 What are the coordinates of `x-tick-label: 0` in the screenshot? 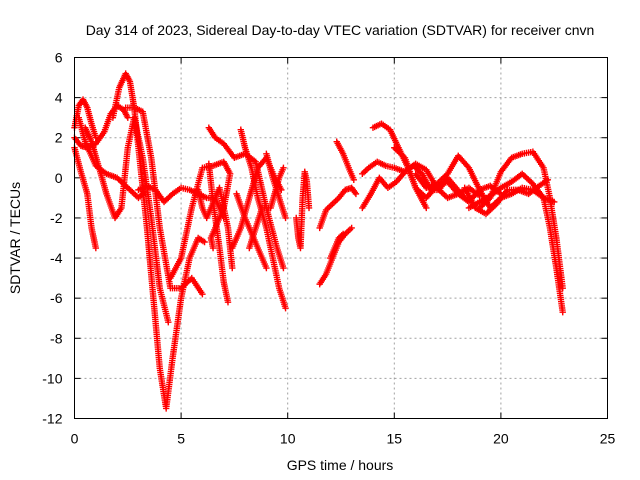 It's located at (75, 439).